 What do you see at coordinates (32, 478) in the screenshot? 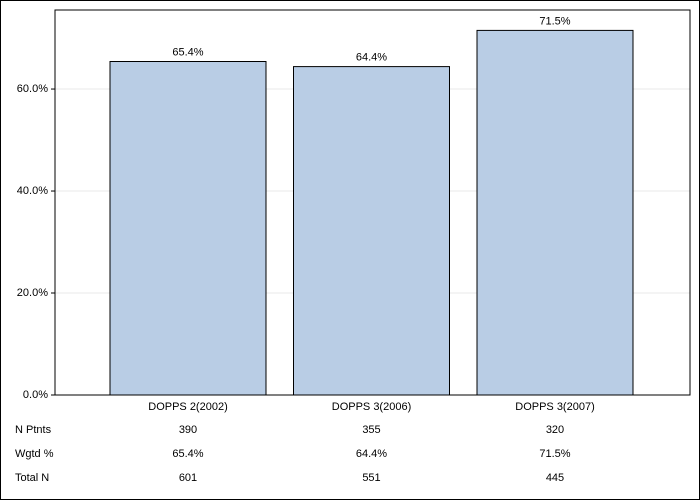
I see `row-label: Total N` at bounding box center [32, 478].